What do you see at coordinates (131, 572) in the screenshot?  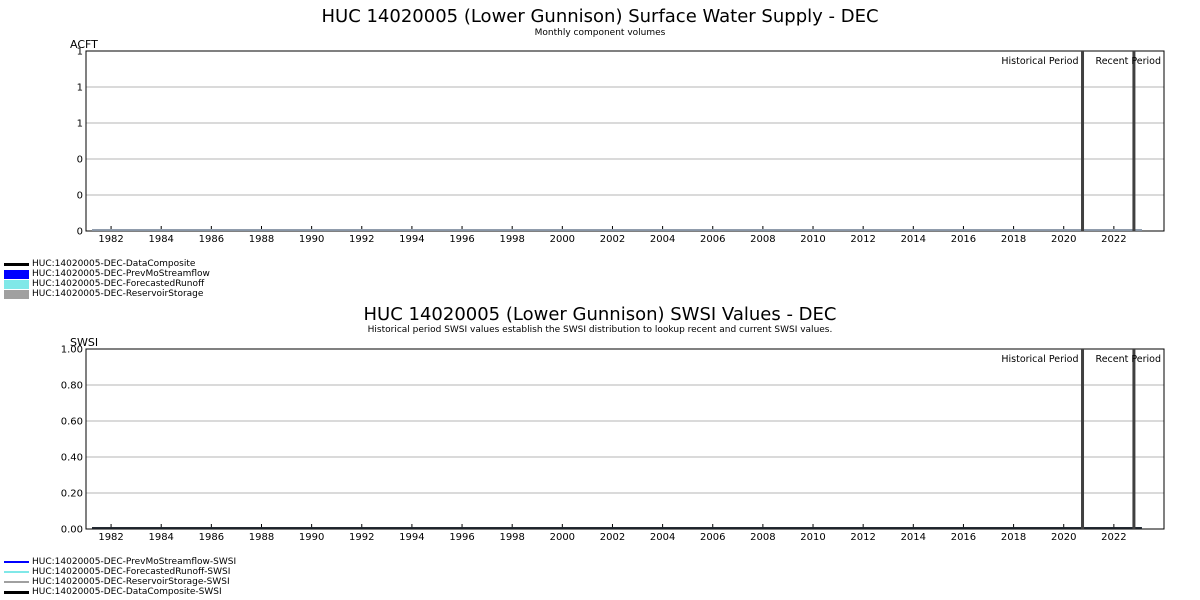 I see `legend-label: HUC:14020005-DEC-ForecastedRunoff-SWSI` at bounding box center [131, 572].